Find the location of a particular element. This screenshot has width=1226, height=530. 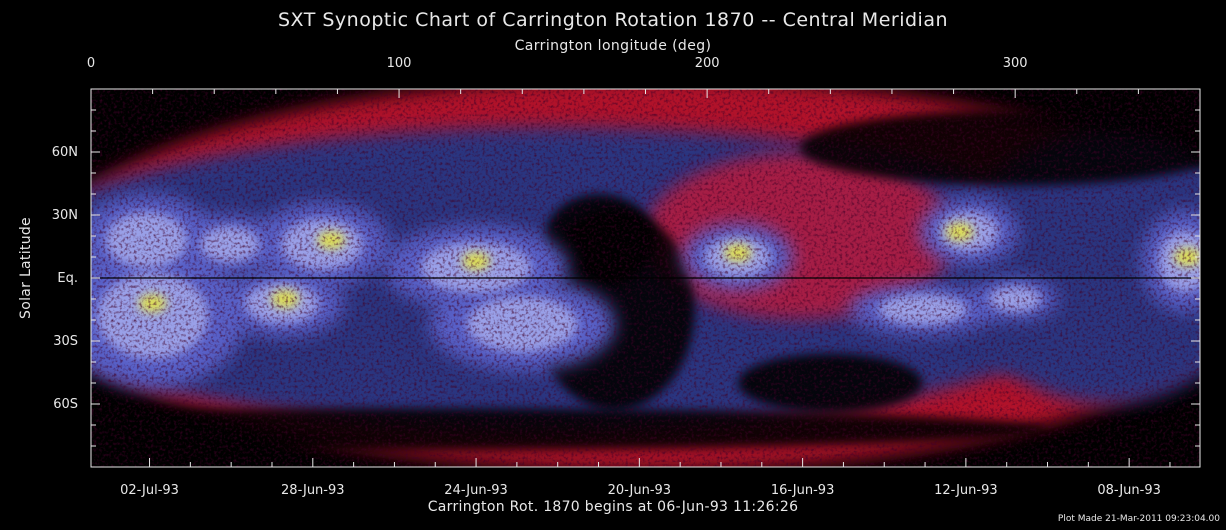

left-tick-label: 30N is located at coordinates (65, 215).